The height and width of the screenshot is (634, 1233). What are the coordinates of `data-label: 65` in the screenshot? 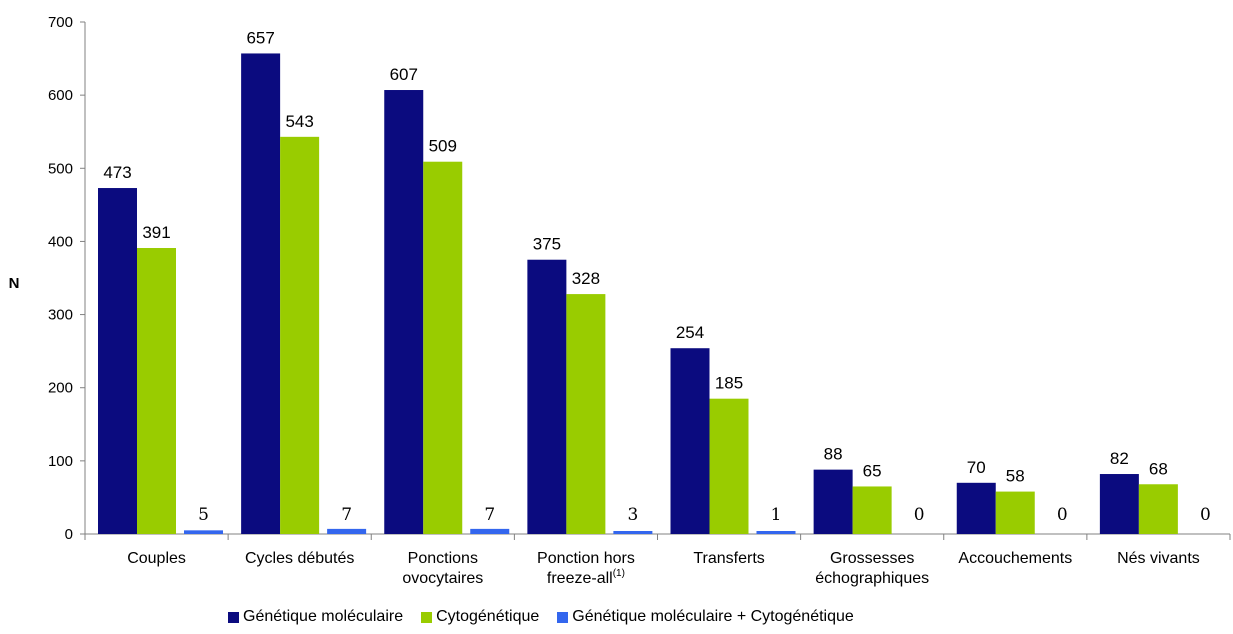 It's located at (872, 470).